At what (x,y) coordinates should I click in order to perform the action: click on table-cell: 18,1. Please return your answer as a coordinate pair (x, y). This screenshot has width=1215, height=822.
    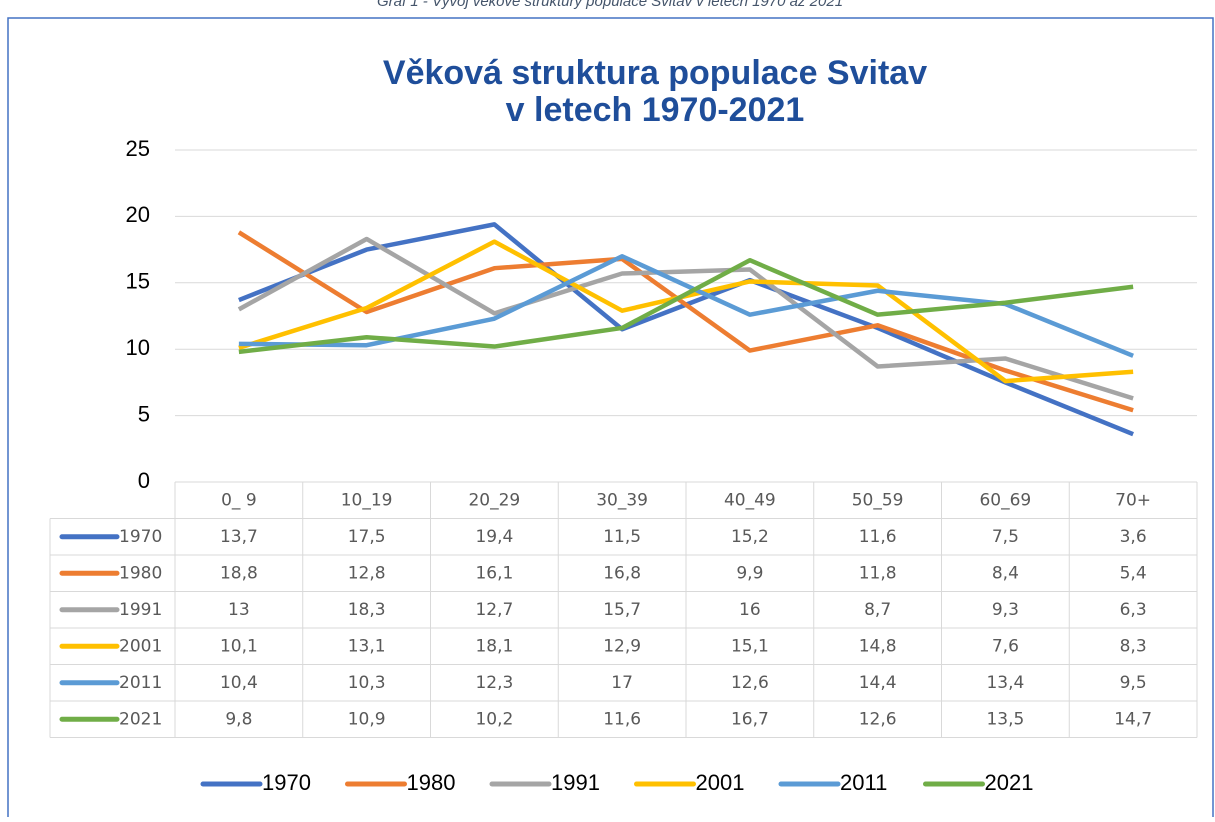
    Looking at the image, I should click on (494, 646).